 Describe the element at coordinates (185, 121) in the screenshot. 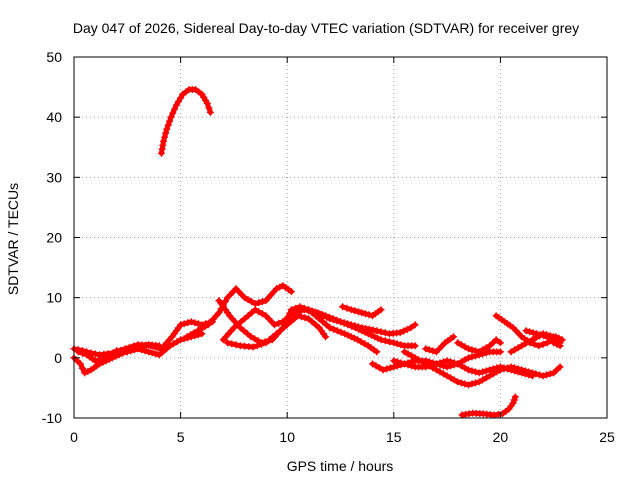

I see `series-arc-high` at that location.